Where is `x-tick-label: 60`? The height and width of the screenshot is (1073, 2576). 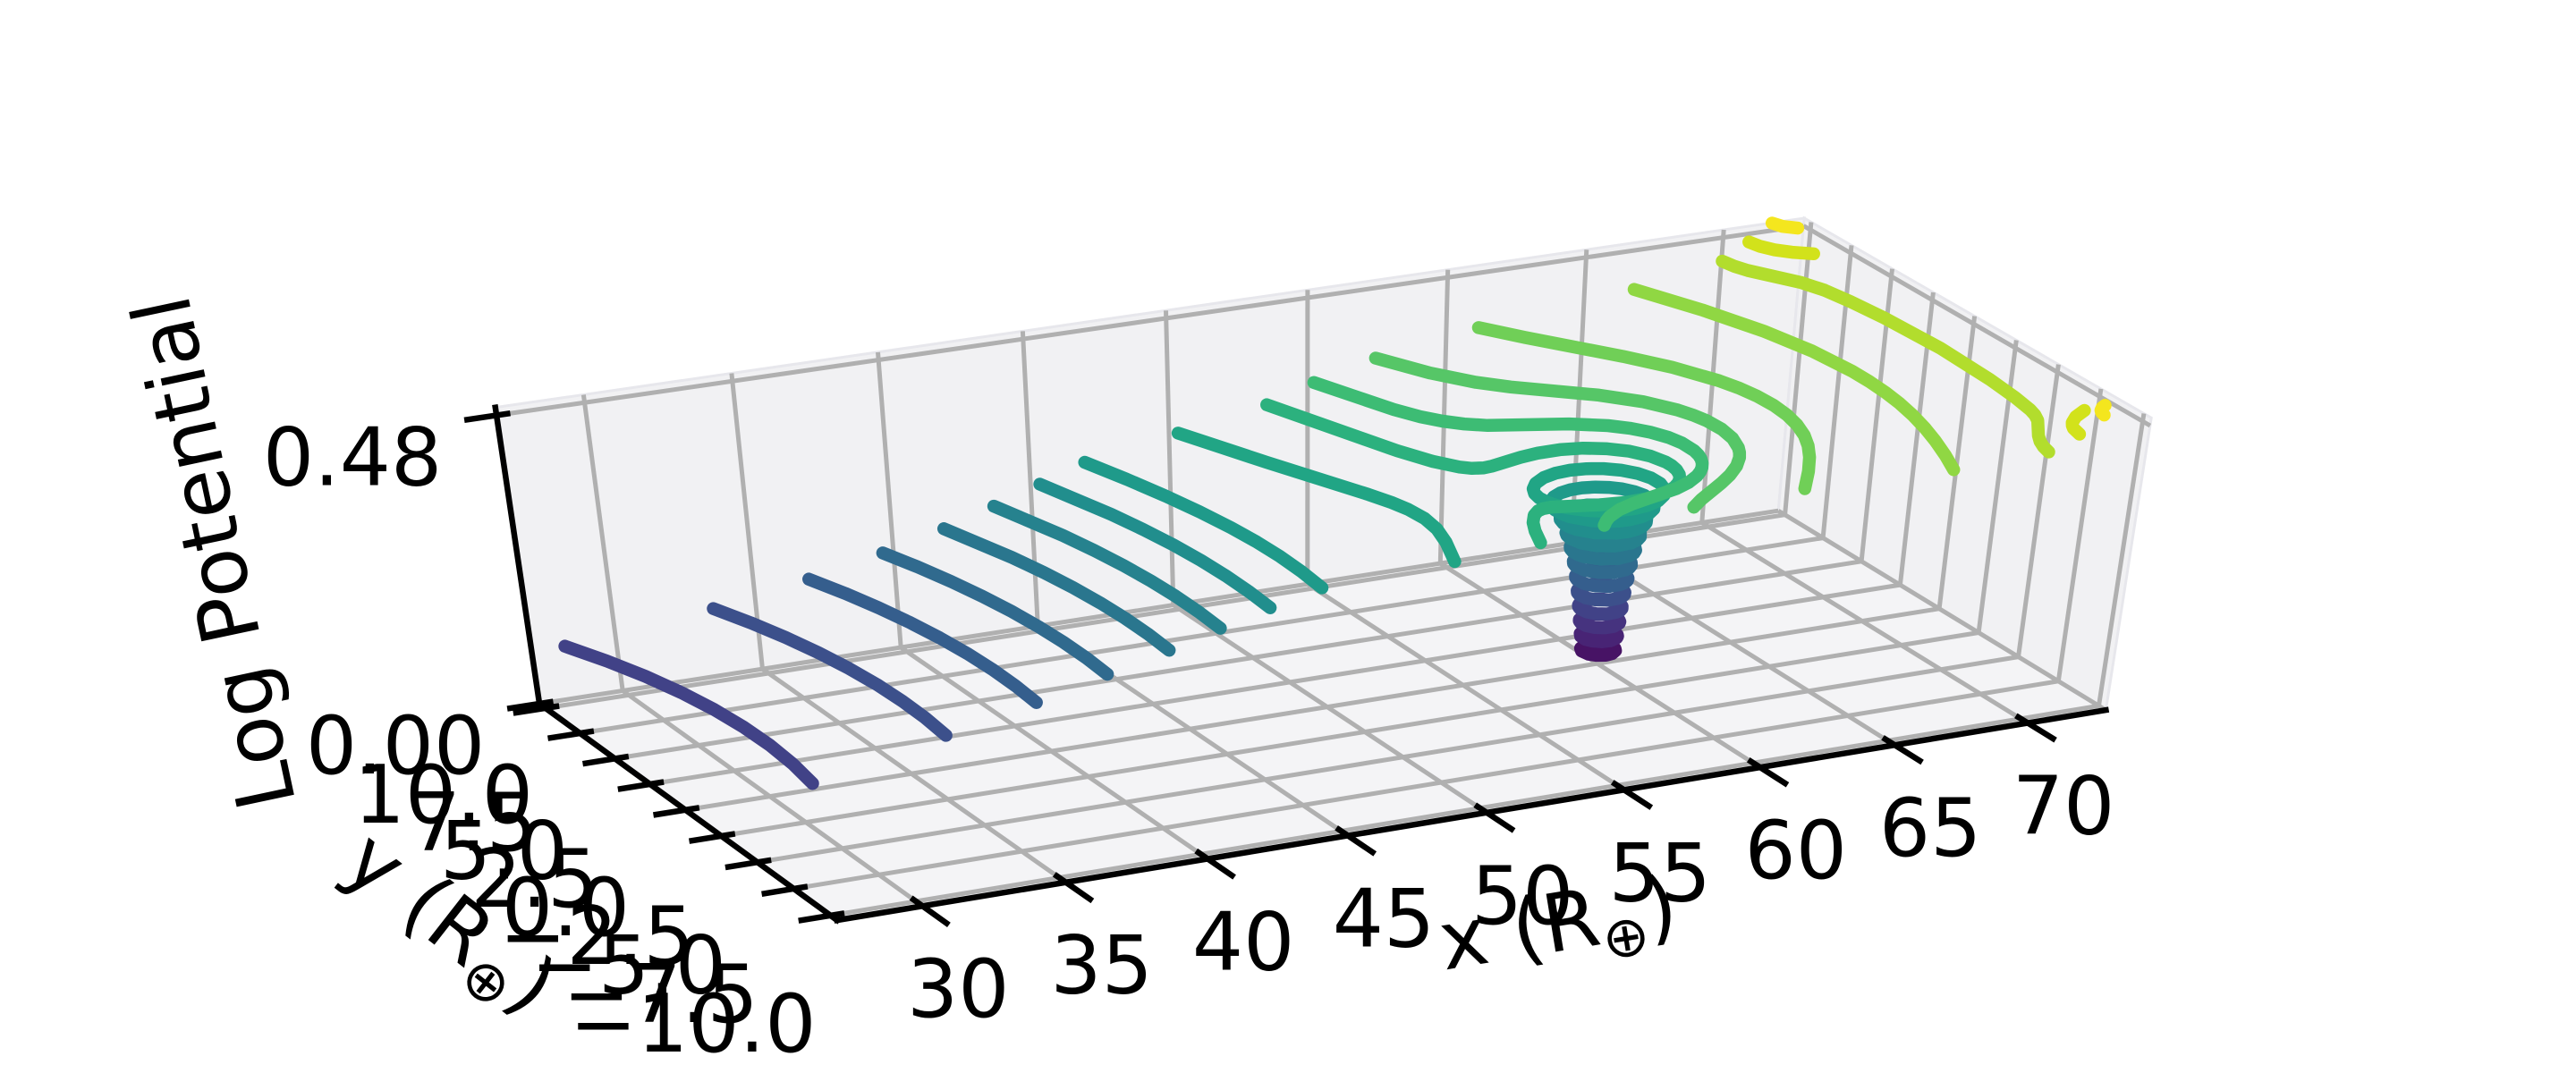
x-tick-label: 60 is located at coordinates (1796, 851).